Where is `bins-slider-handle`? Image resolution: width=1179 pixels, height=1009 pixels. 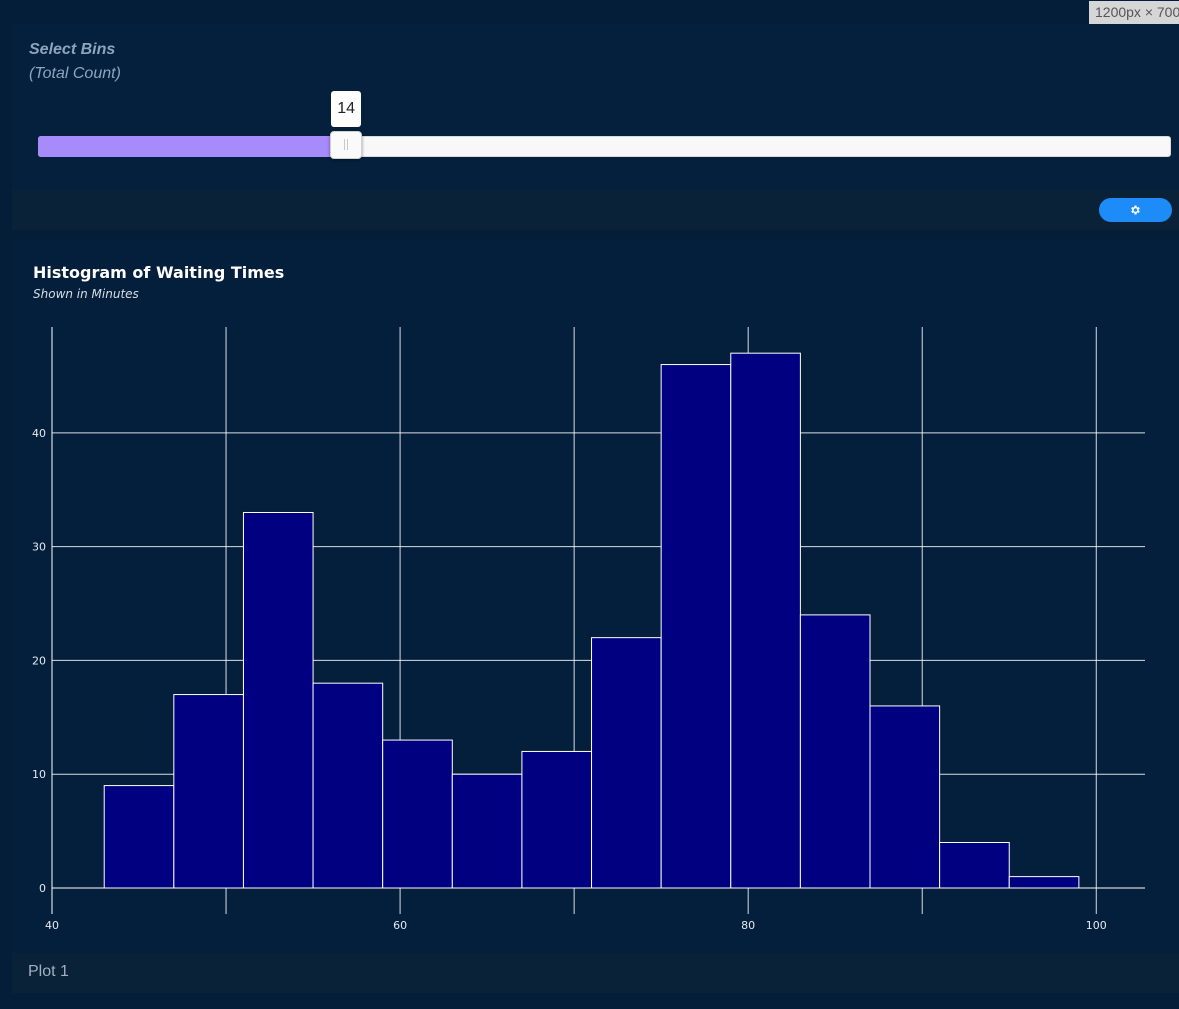
bins-slider-handle is located at coordinates (346, 145).